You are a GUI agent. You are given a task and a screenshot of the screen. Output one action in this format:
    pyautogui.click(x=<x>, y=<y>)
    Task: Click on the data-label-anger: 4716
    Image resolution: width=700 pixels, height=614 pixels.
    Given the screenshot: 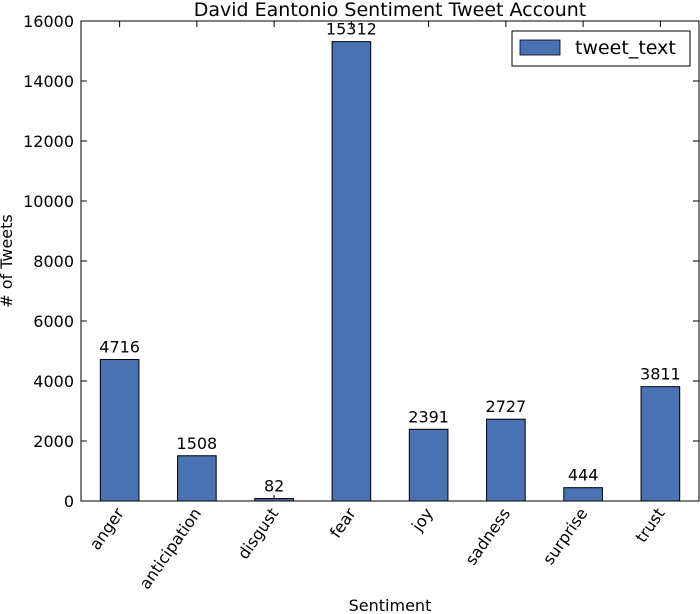 What is the action you would take?
    pyautogui.click(x=119, y=347)
    